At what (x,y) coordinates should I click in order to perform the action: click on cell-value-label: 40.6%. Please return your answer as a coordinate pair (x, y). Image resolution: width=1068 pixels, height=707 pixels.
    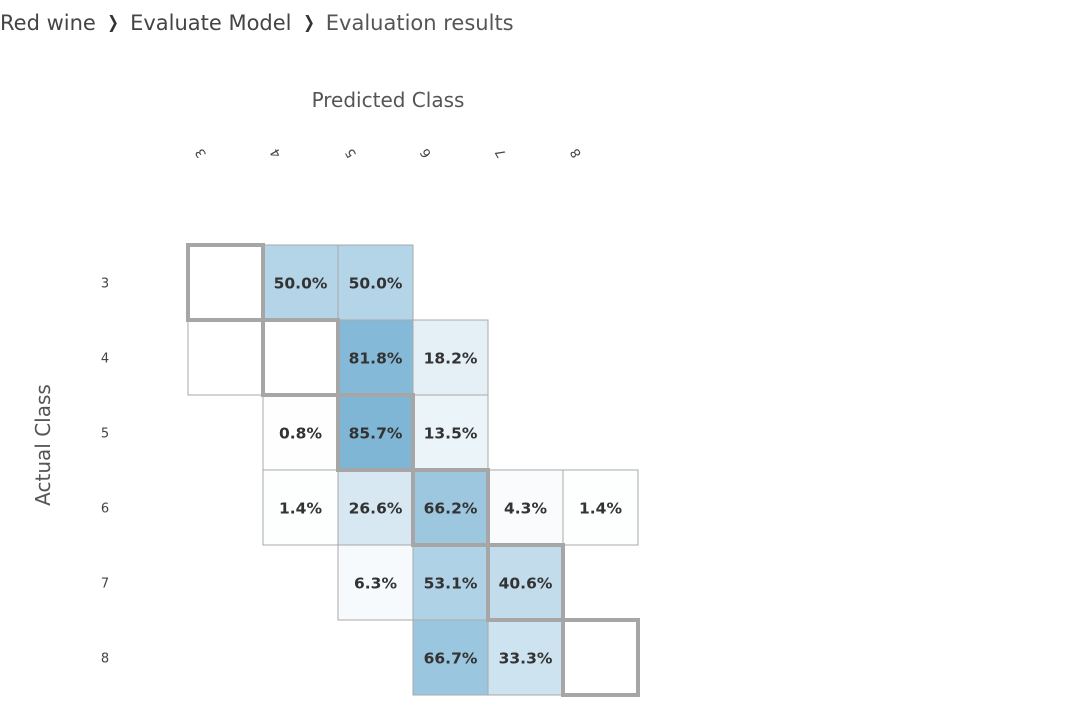
    Looking at the image, I should click on (526, 584).